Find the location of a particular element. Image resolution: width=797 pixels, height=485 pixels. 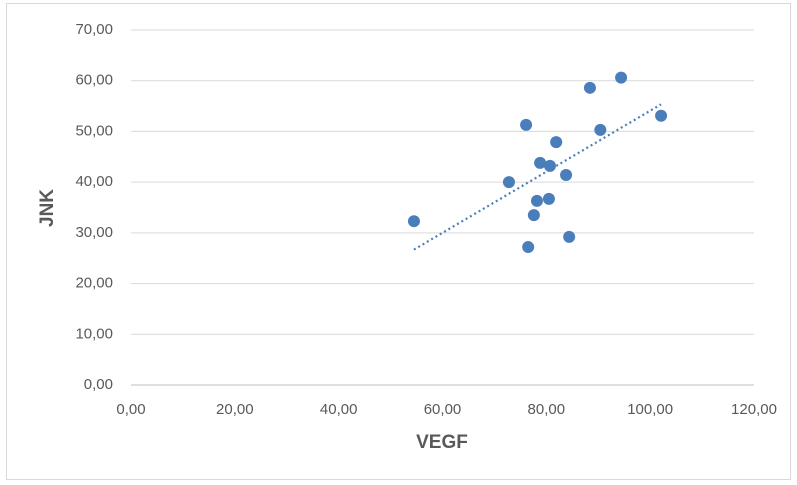

y-tick-label: 0,00 is located at coordinates (98, 384).